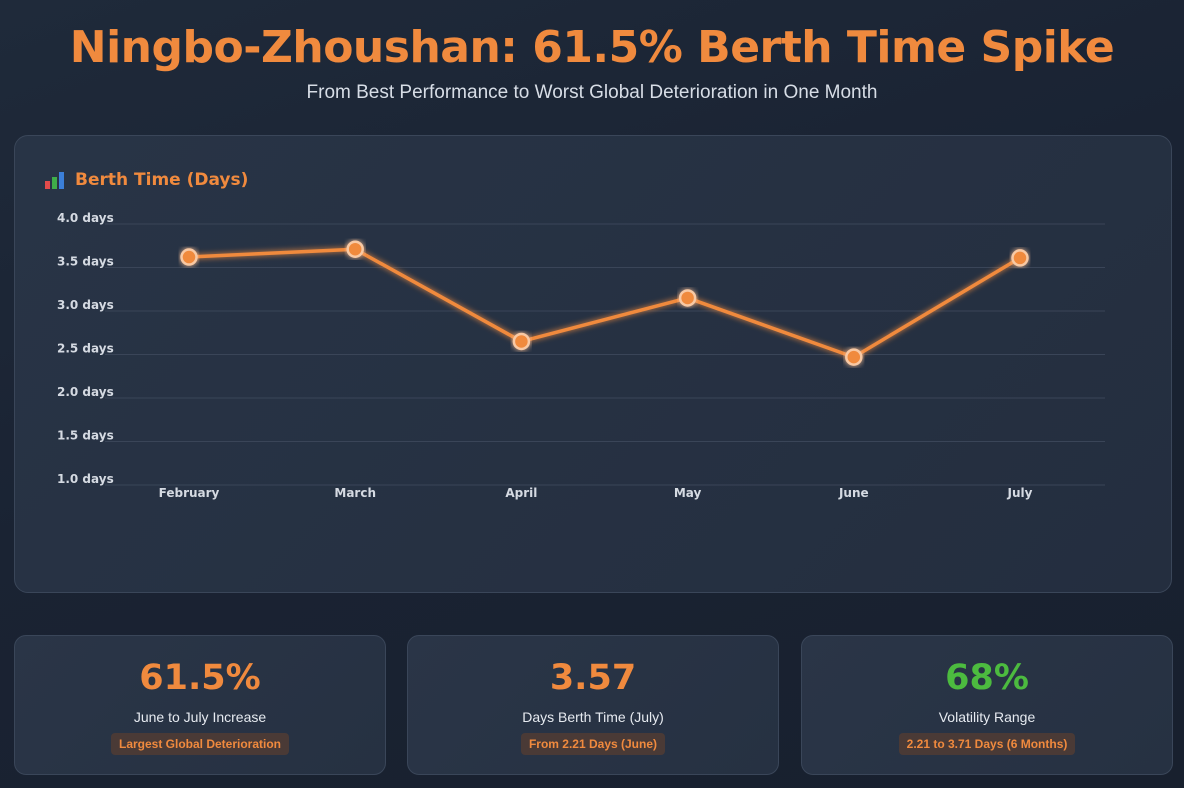  I want to click on chart-title: Berth Time (Days), so click(162, 180).